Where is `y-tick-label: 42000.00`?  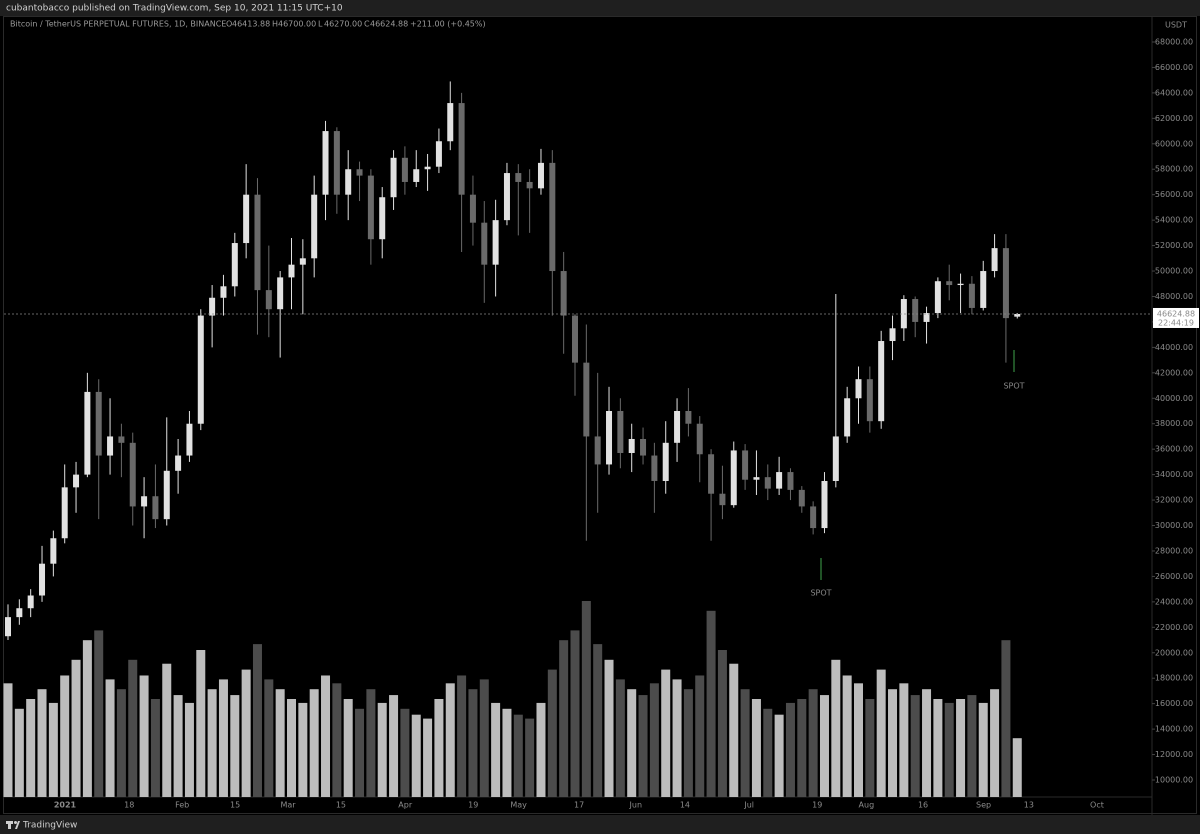 y-tick-label: 42000.00 is located at coordinates (1174, 372).